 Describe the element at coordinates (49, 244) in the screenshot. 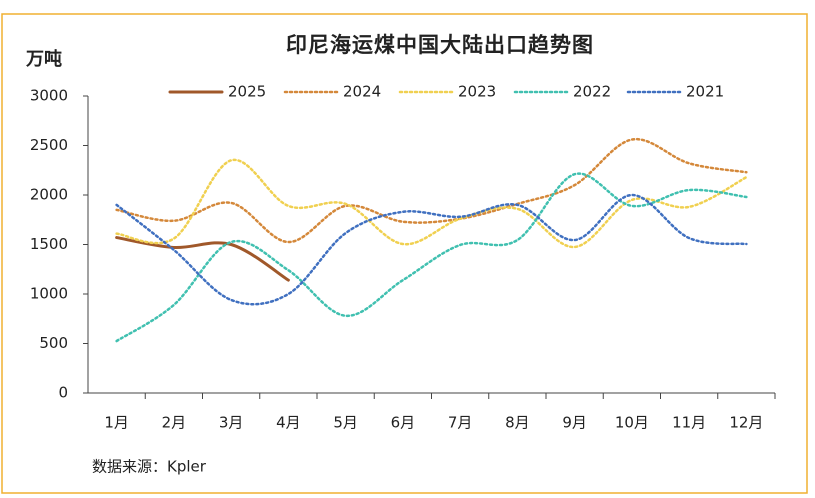

I see `y-tick-label: 1500` at that location.